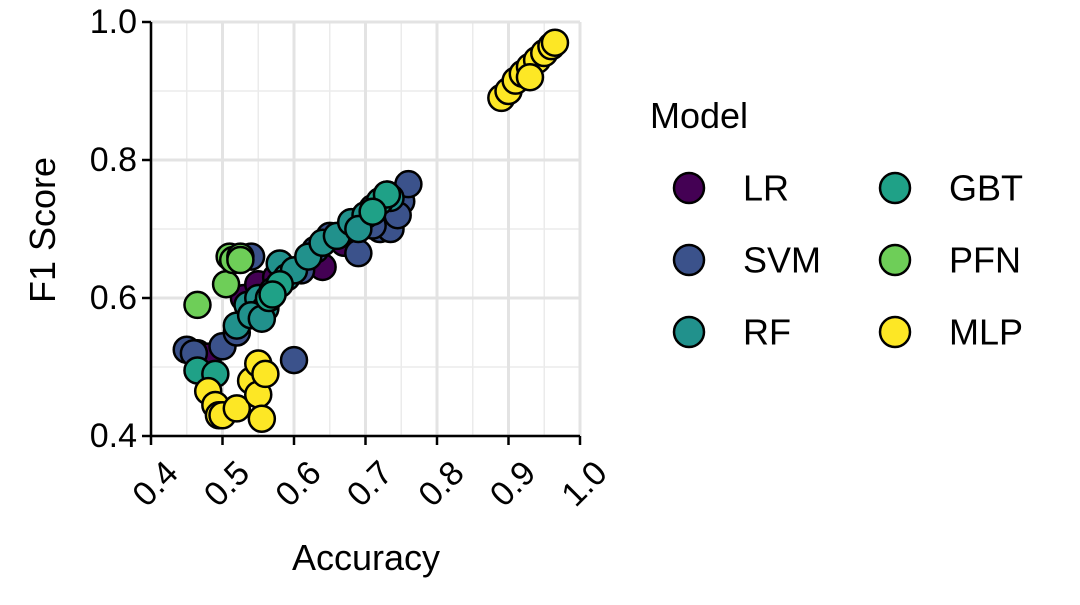 The width and height of the screenshot is (1080, 605). What do you see at coordinates (366, 557) in the screenshot?
I see `x-axis-label: Accuracy` at bounding box center [366, 557].